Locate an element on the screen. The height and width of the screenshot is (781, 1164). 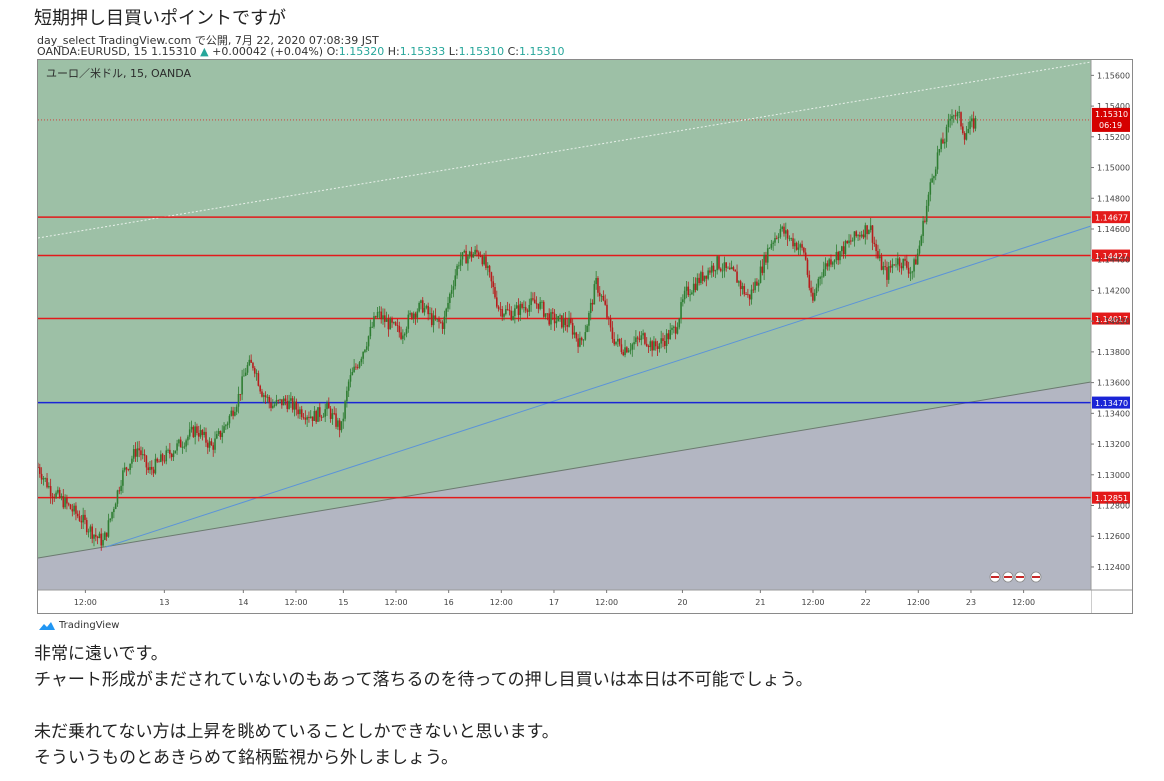
tradingview-brand: TradingView is located at coordinates (89, 625).